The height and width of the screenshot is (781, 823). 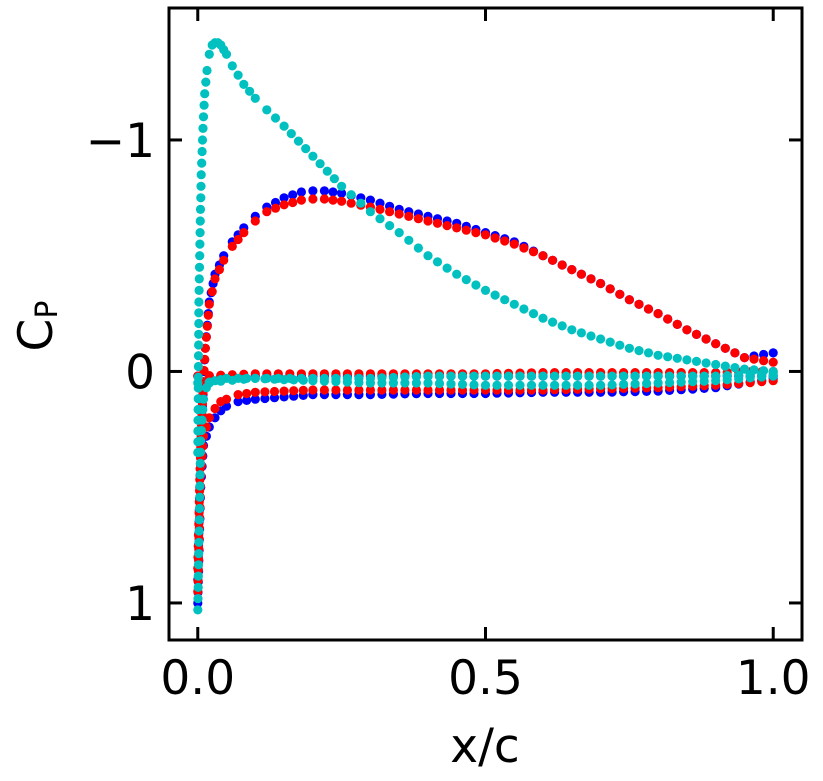 What do you see at coordinates (140, 372) in the screenshot?
I see `y-tick-label: 0` at bounding box center [140, 372].